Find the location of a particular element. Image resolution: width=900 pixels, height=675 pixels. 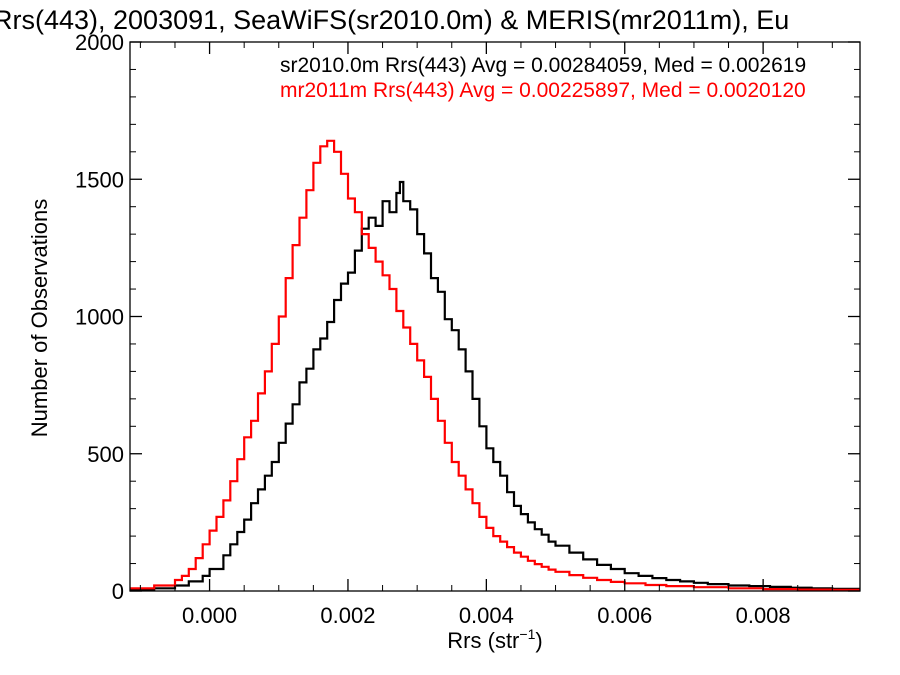

y-tick-label: 1500 is located at coordinates (99, 179).